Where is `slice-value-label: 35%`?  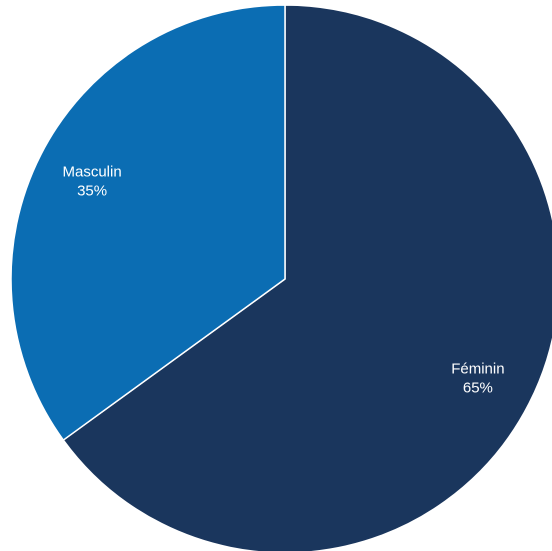
slice-value-label: 35% is located at coordinates (92, 191).